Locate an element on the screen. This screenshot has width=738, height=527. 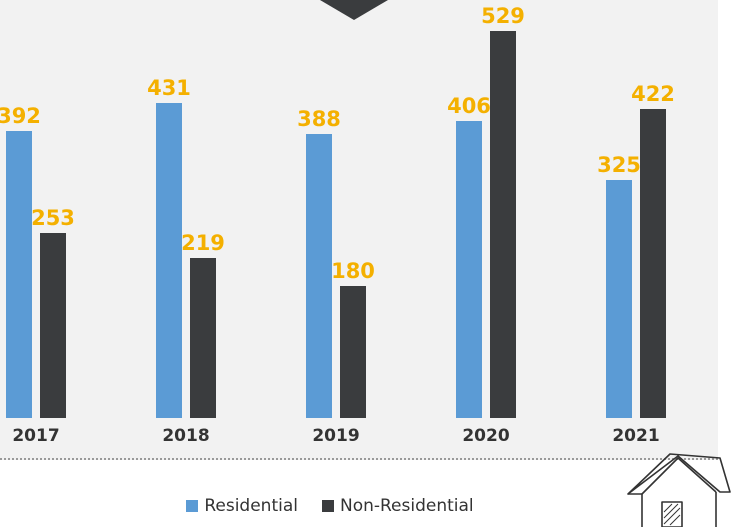
x-tick-label-2021: 2021 is located at coordinates (636, 436).